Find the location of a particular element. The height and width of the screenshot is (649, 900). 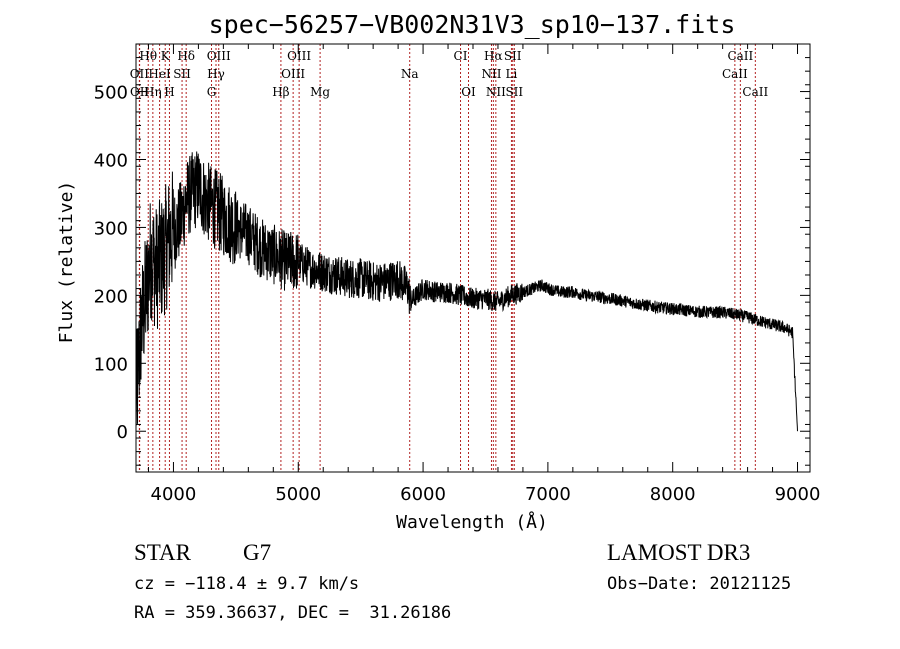

y-tick-label: 100 is located at coordinates (111, 364).